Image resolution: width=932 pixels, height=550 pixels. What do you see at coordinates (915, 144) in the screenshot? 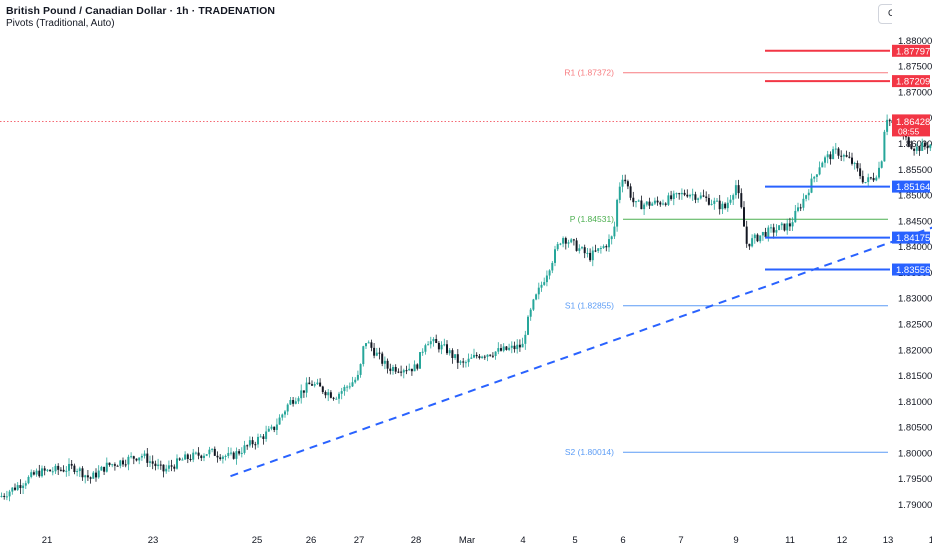
I see `y-tick-label: 1.86000` at bounding box center [915, 144].